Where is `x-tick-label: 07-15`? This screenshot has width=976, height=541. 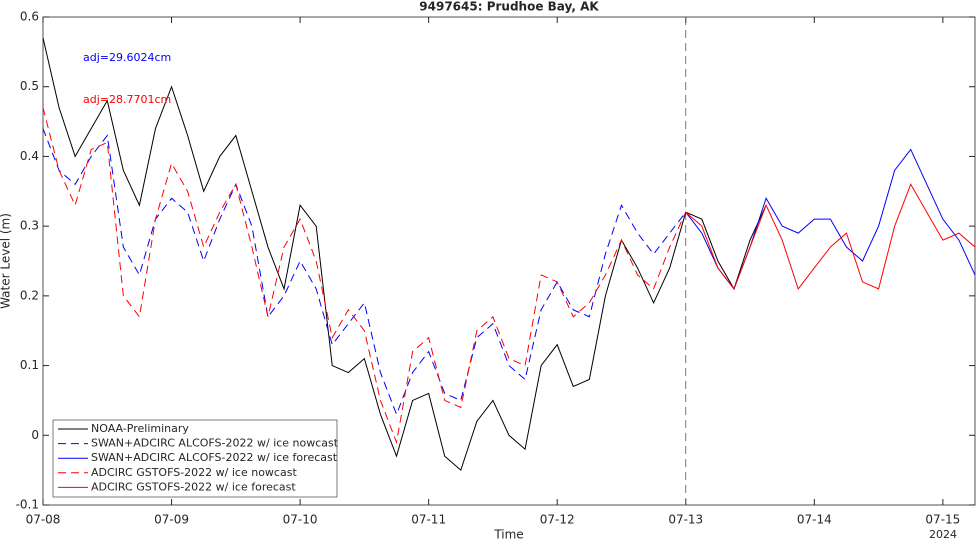 x-tick-label: 07-15 is located at coordinates (942, 520).